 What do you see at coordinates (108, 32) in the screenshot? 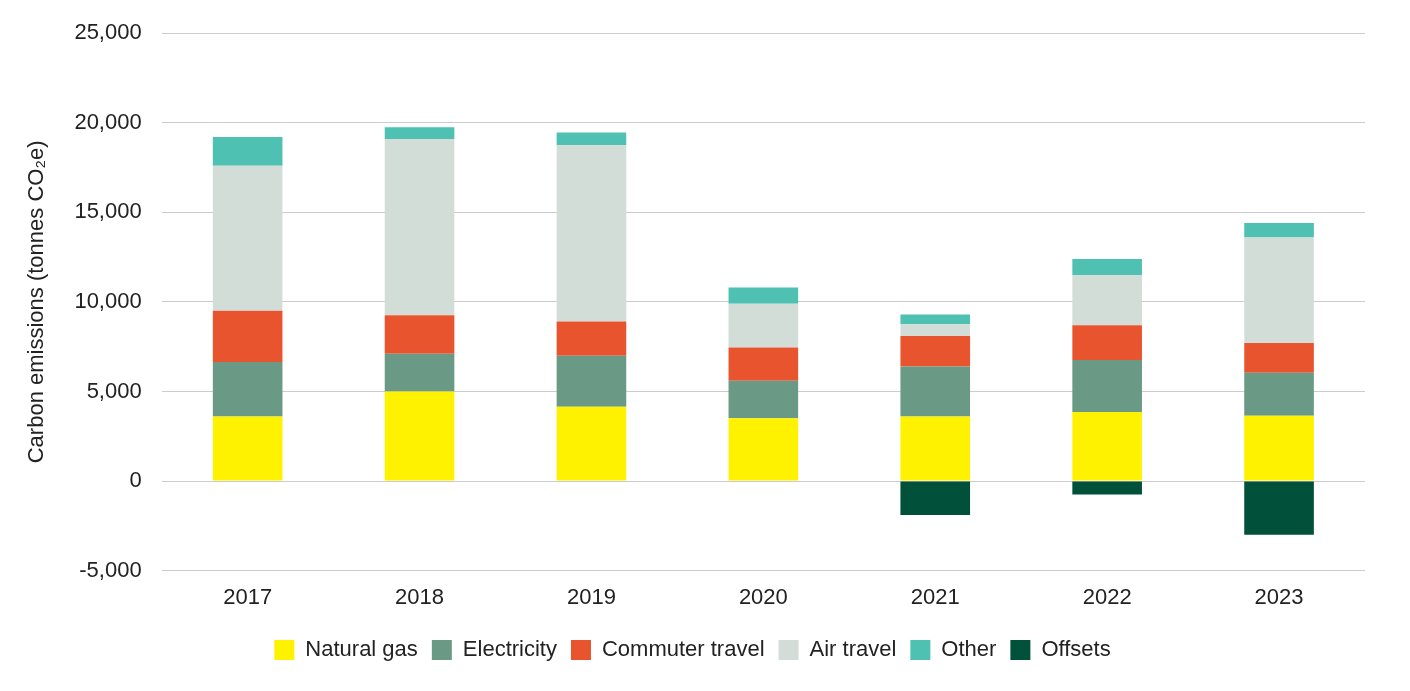
I see `y-tick-label: 25,000` at bounding box center [108, 32].